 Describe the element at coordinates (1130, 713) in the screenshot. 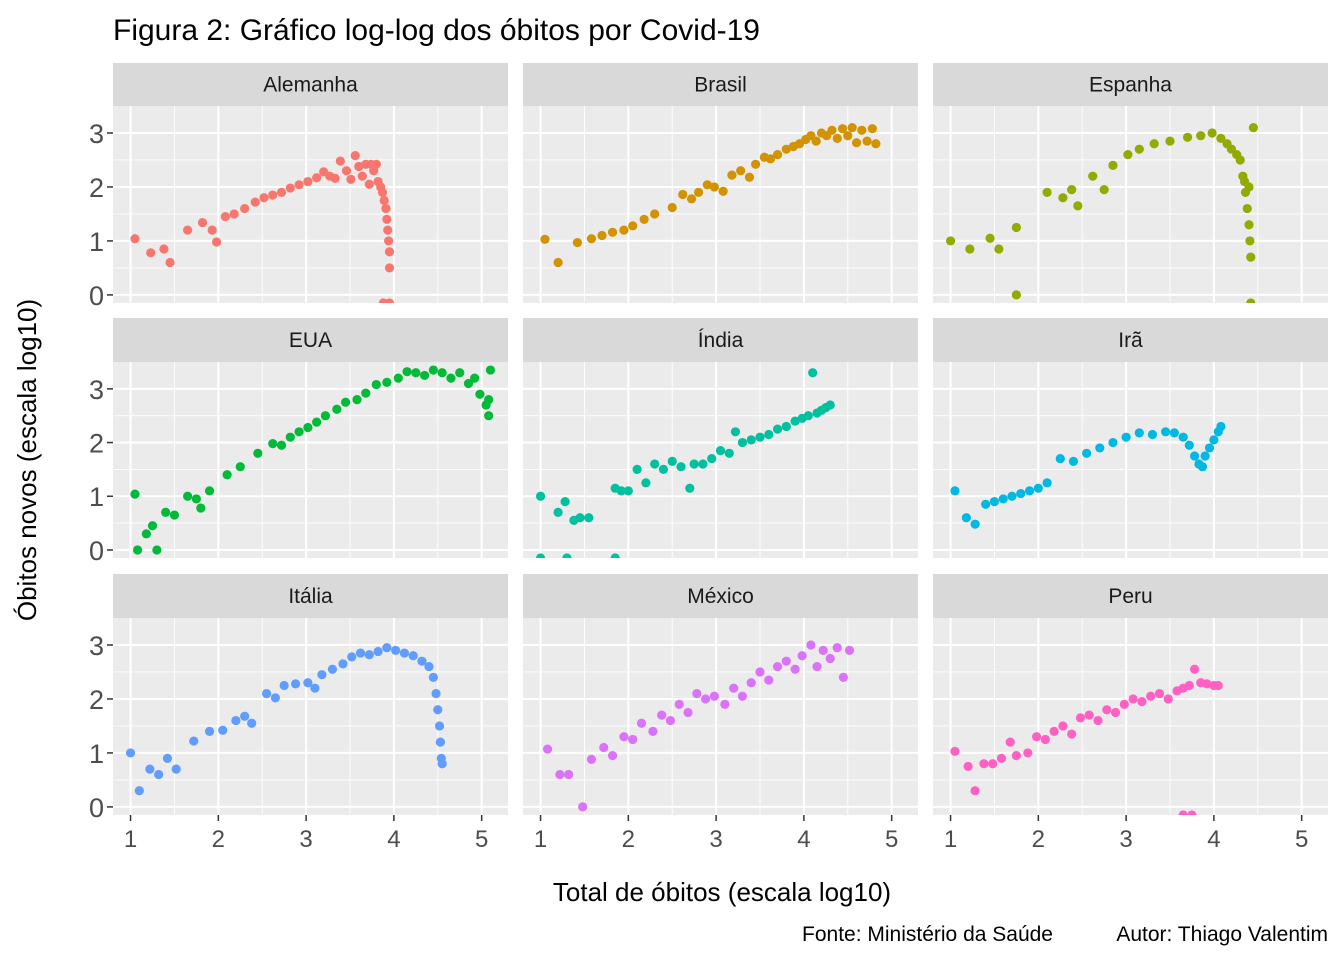

I see `facet-panel: Peru 1 2 3 4 5` at that location.